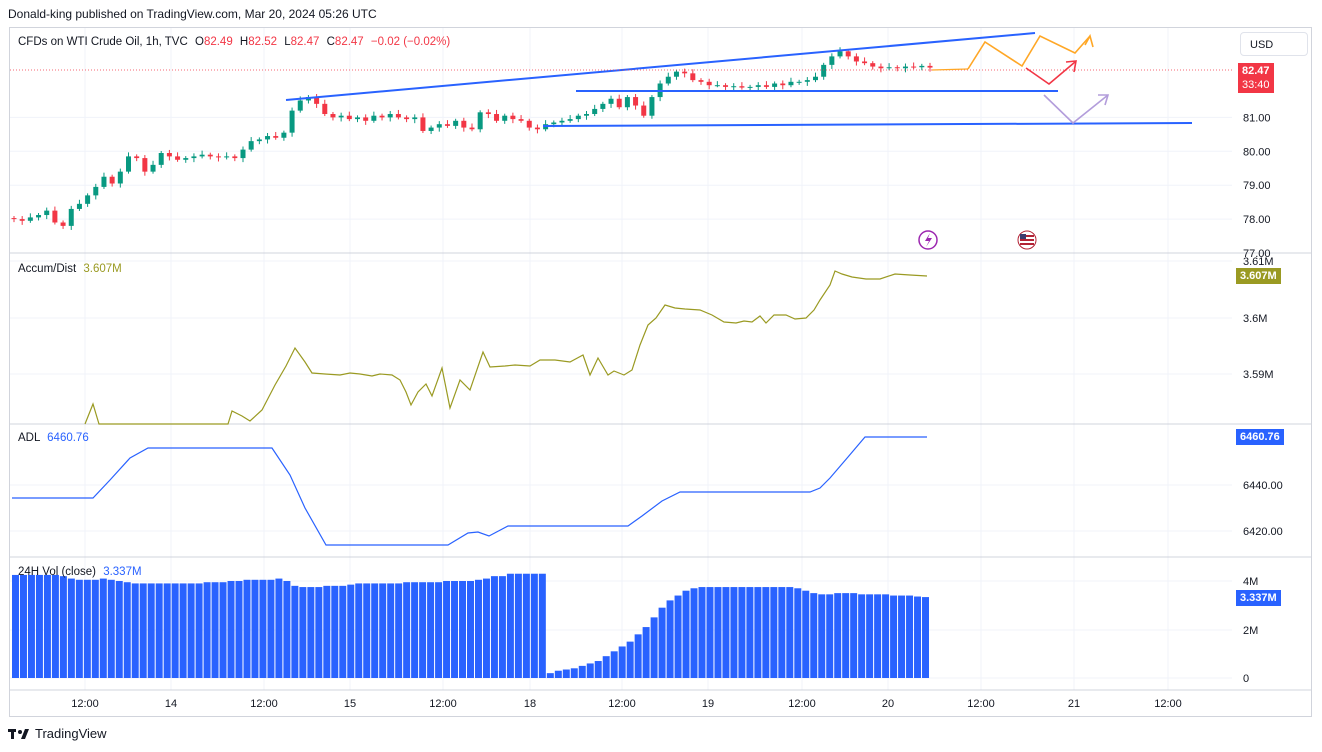 This screenshot has width=1322, height=752. I want to click on support-line-lower, so click(867, 124).